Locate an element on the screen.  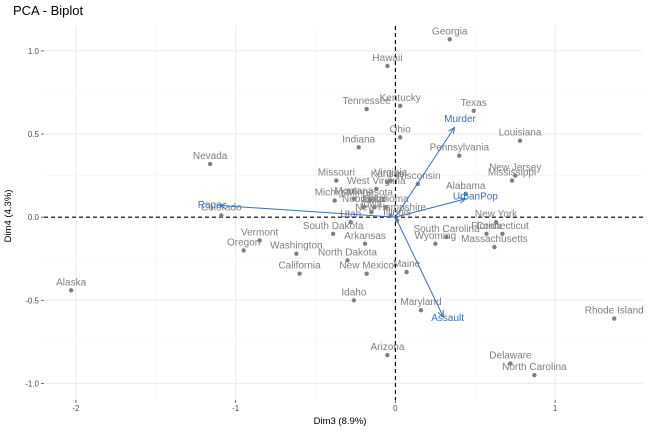
point-label: Missouri is located at coordinates (336, 173).